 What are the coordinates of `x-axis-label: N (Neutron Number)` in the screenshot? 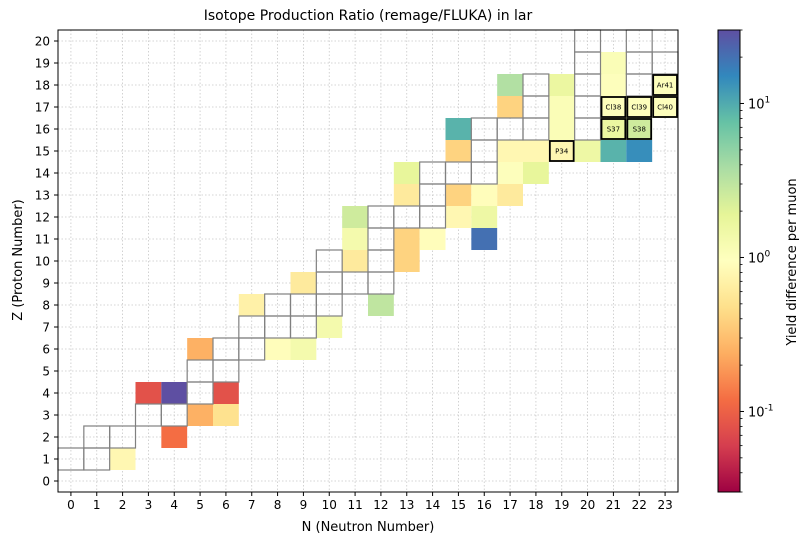 It's located at (368, 527).